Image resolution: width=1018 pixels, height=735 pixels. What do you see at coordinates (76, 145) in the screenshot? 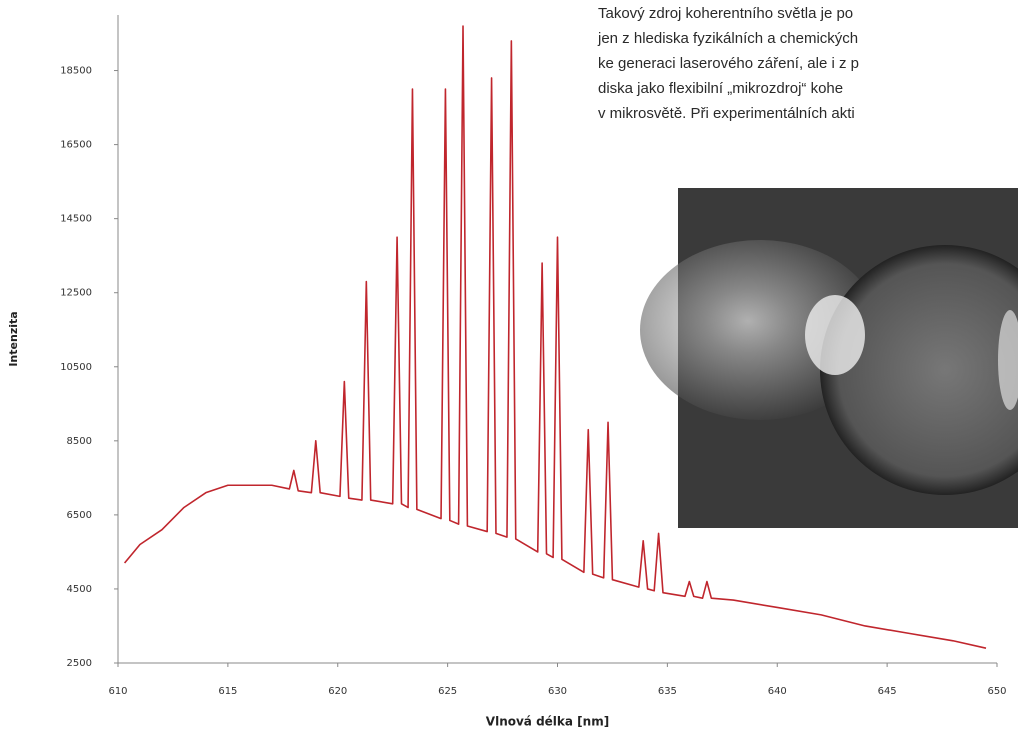
I see `y-tick-label: 16500` at bounding box center [76, 145].